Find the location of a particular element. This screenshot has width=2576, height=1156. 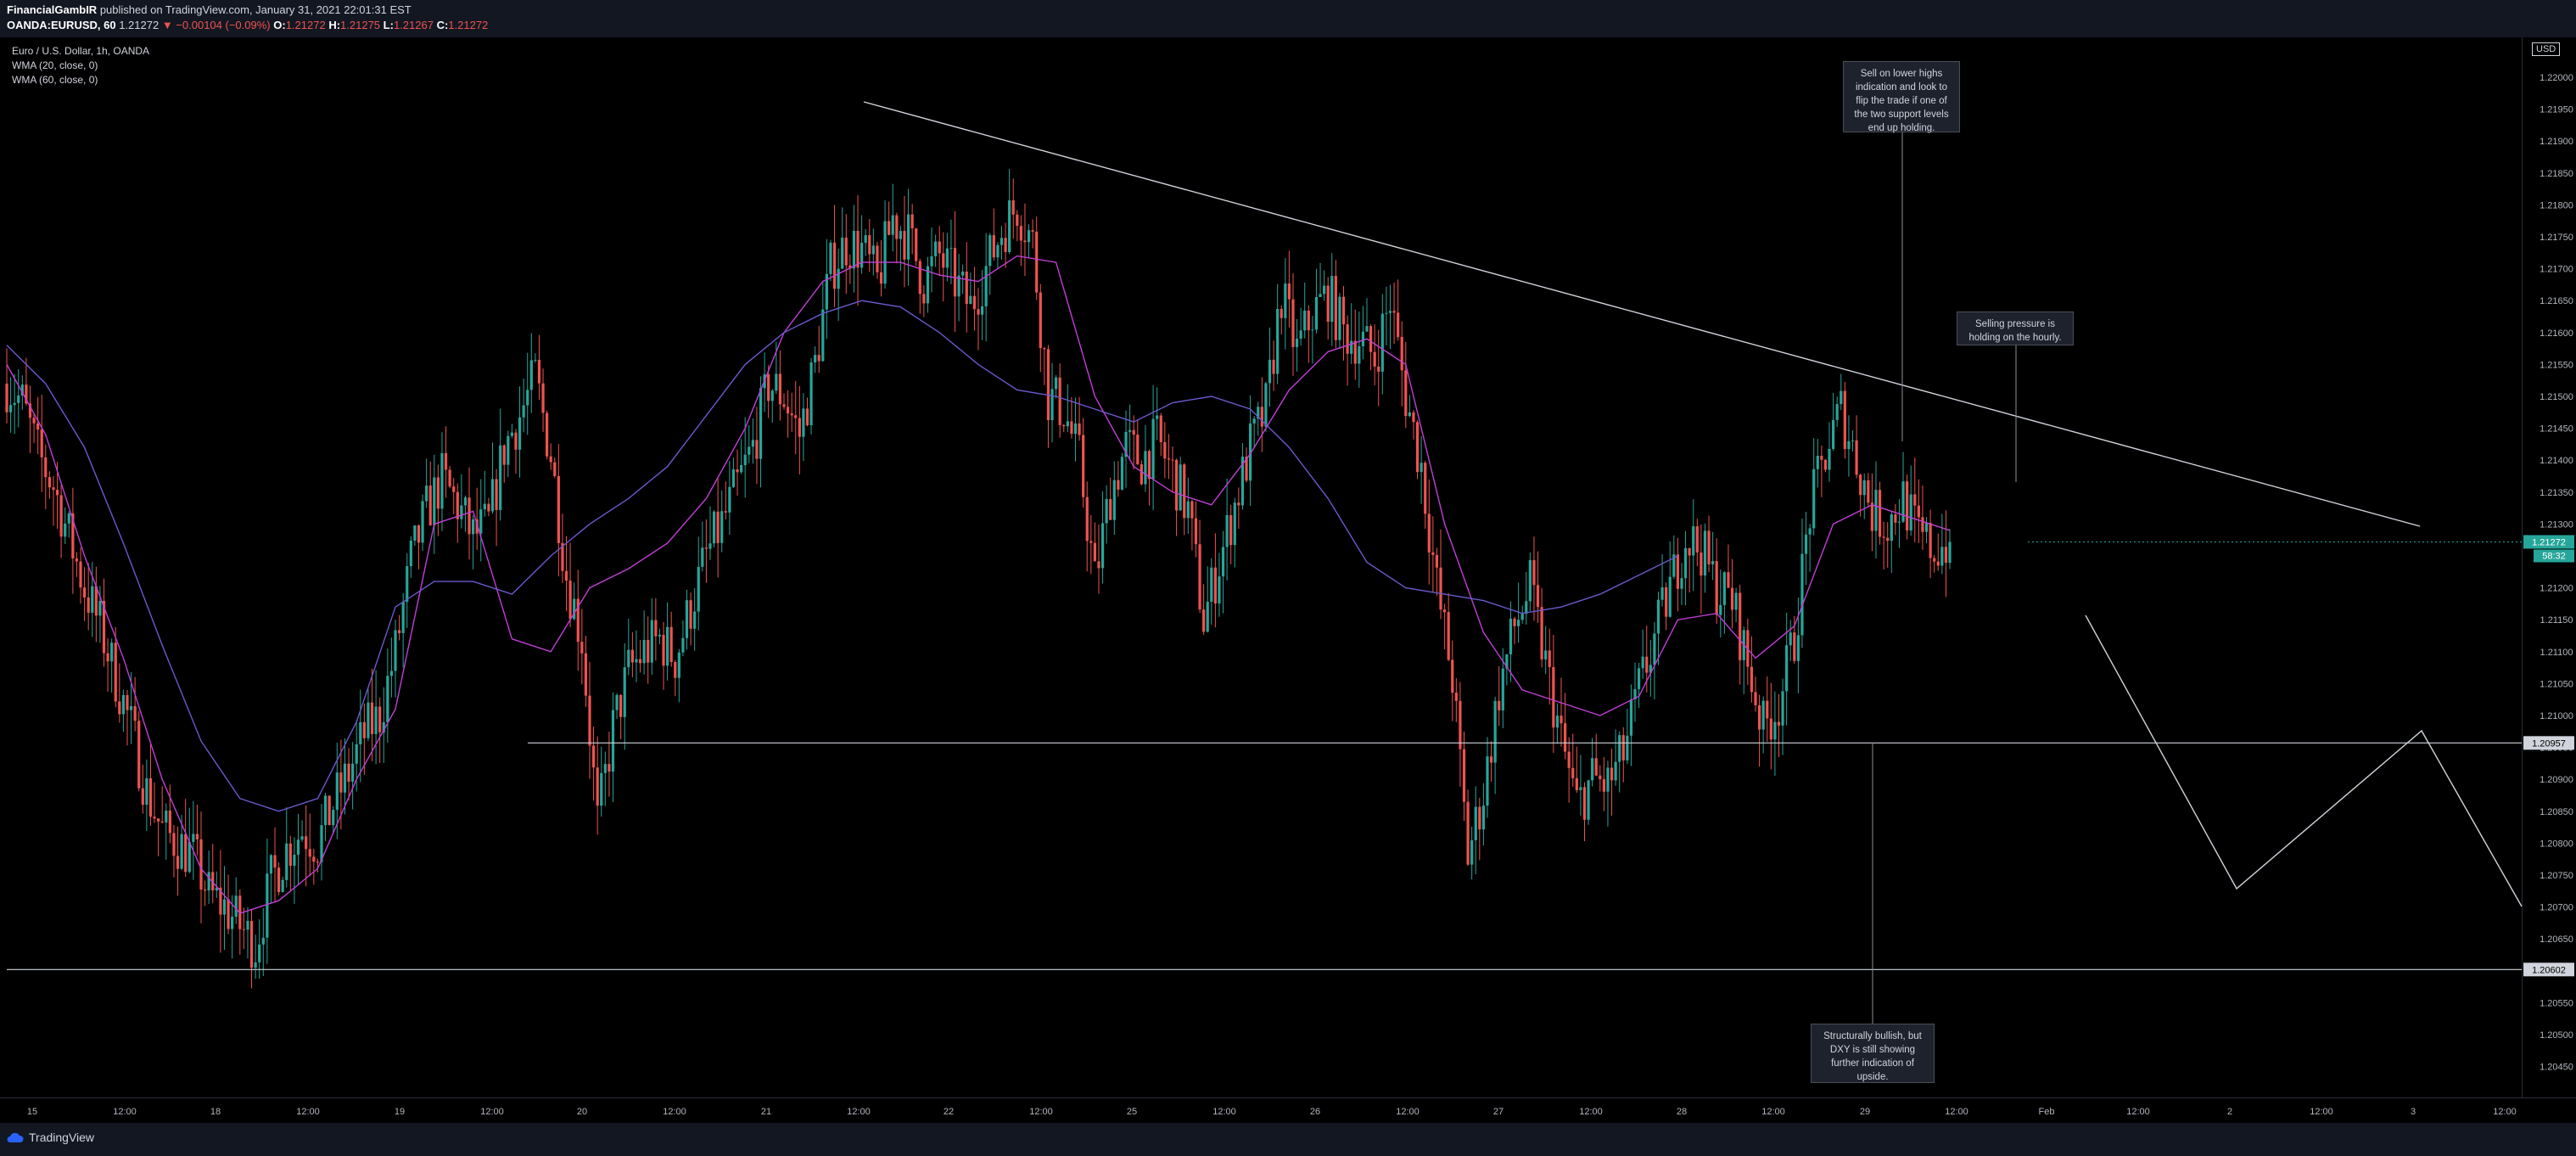

note-line: the two support levels is located at coordinates (1902, 114).